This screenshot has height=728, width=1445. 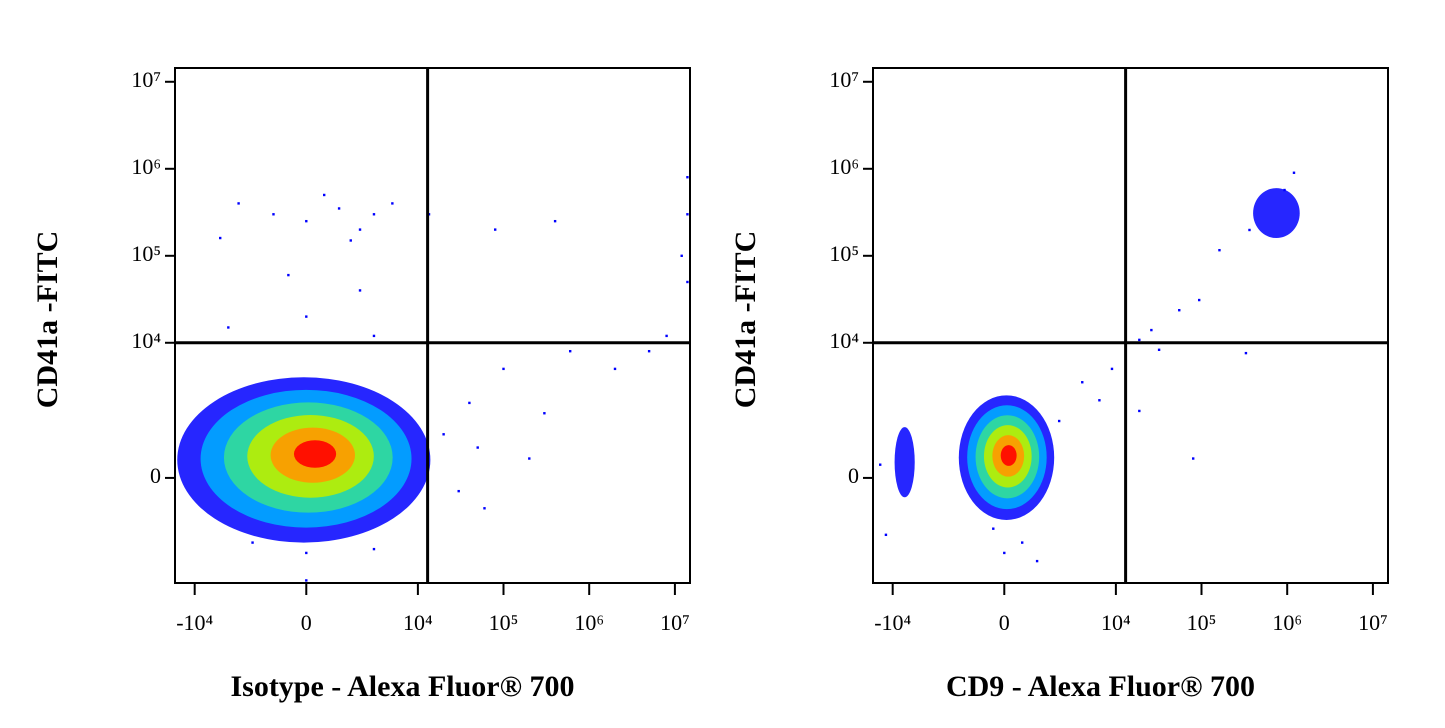 I want to click on x-axis-label: Isotype - Alexa Fluor® 700, so click(x=402, y=686).